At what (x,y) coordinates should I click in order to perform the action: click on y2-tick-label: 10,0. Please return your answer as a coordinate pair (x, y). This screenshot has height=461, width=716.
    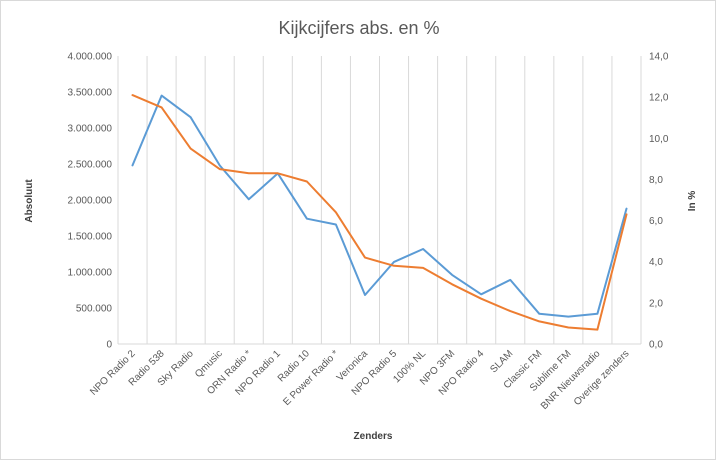
    Looking at the image, I should click on (659, 139).